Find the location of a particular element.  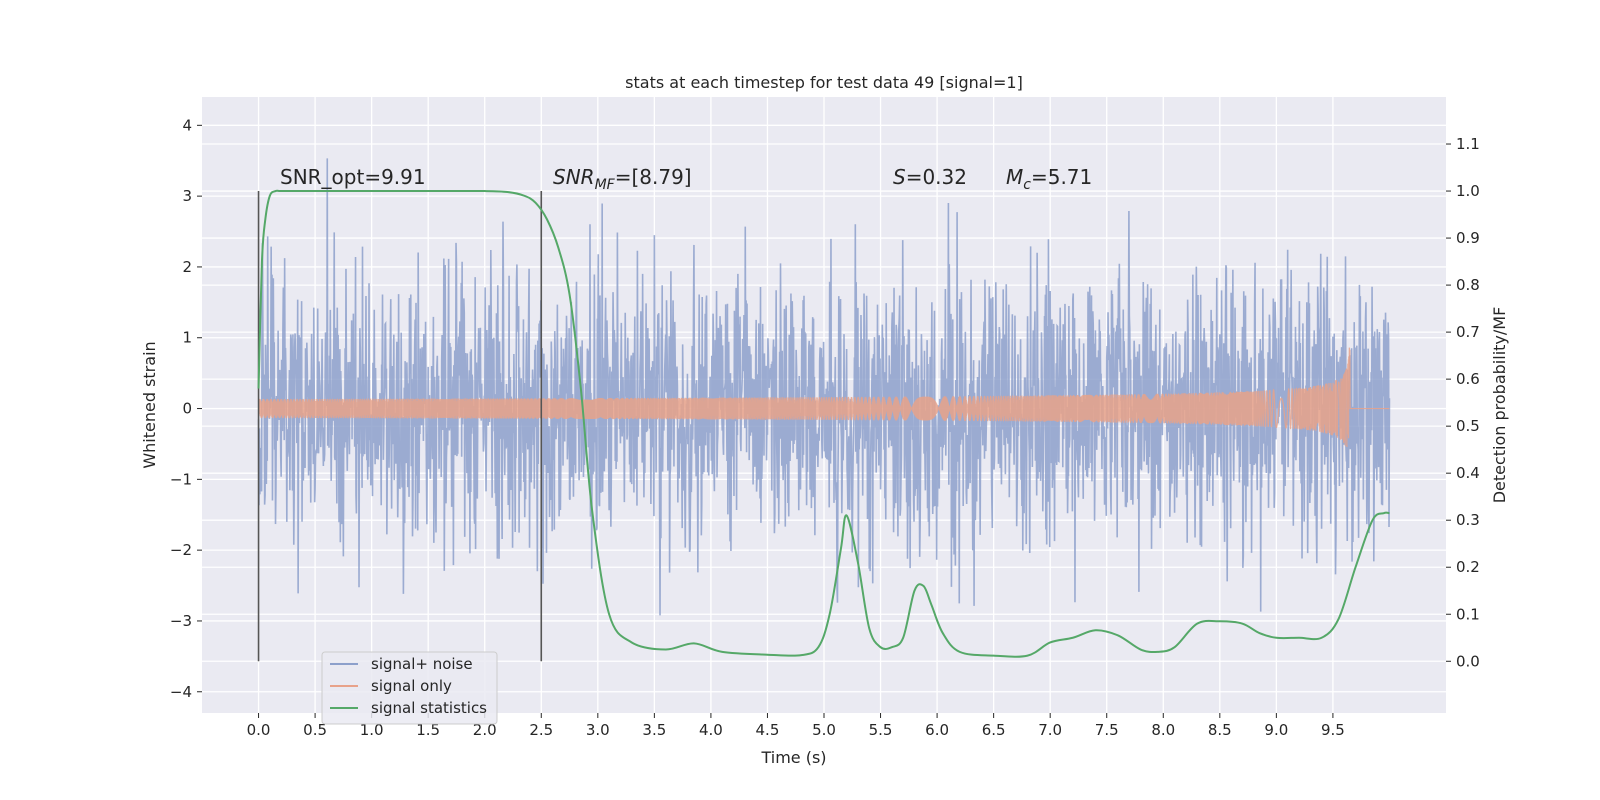

snr-mf-value: =[8.79] is located at coordinates (653, 177).